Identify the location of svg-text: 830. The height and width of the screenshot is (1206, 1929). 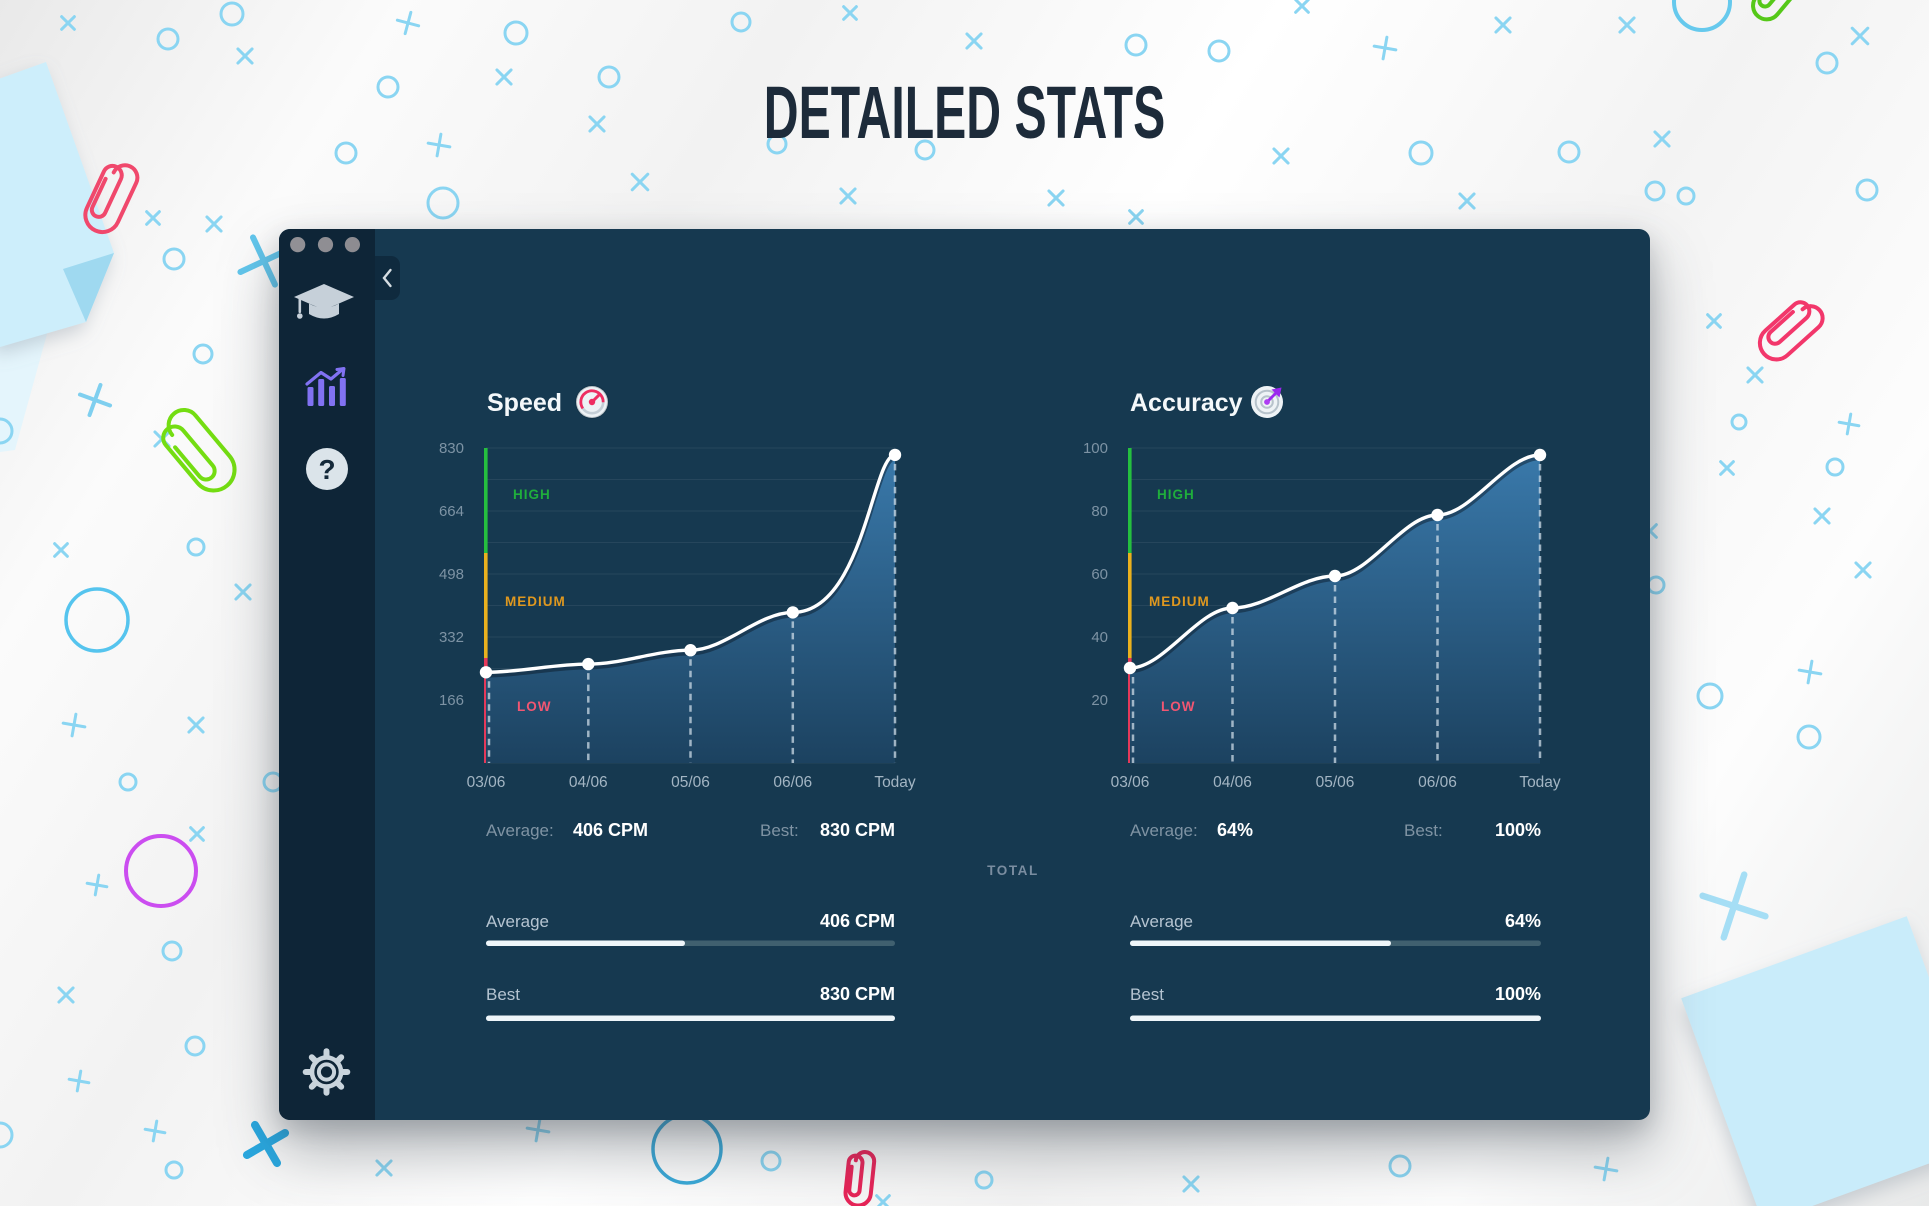
(451, 448).